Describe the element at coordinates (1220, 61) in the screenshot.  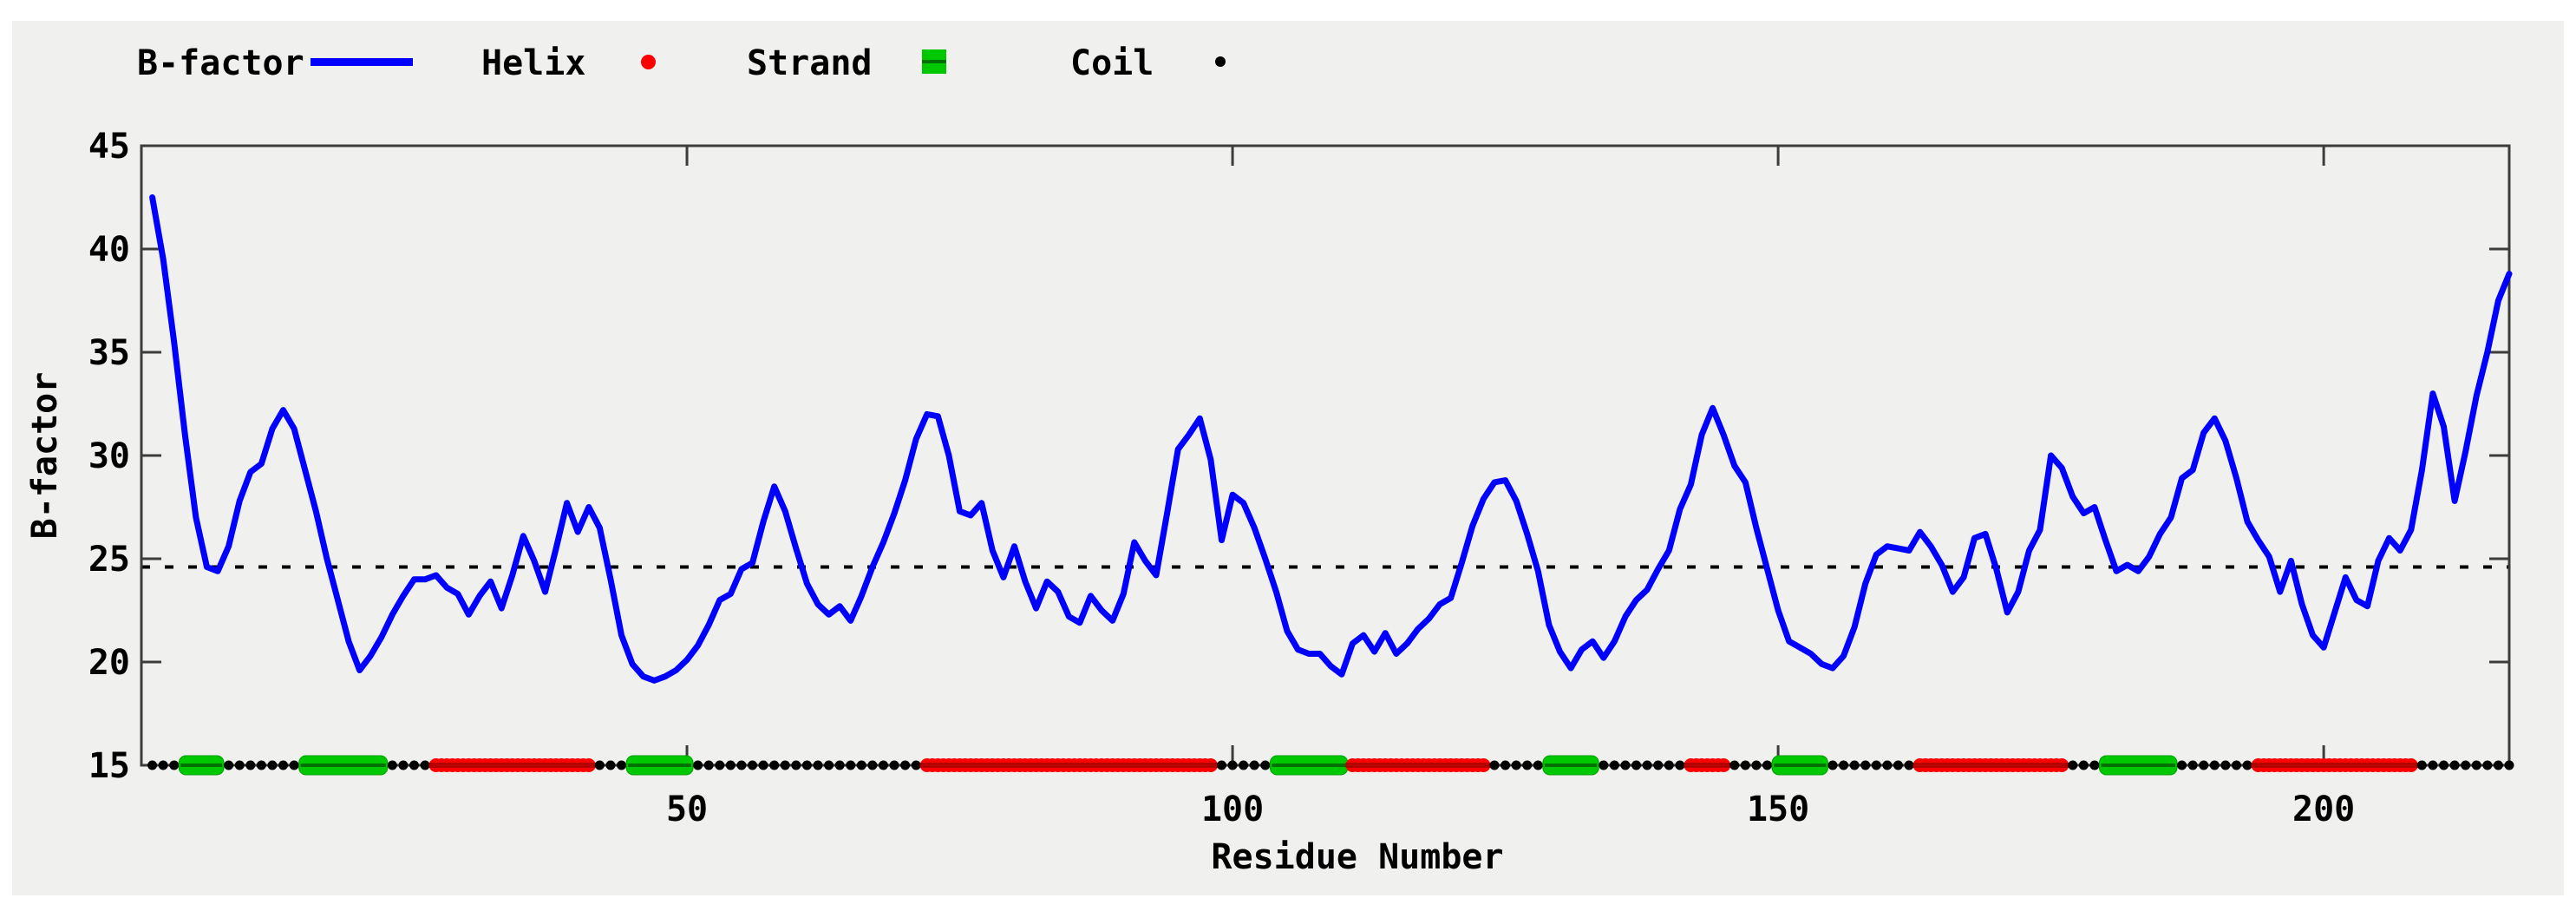
I see `legend-coil-dot-icon` at that location.